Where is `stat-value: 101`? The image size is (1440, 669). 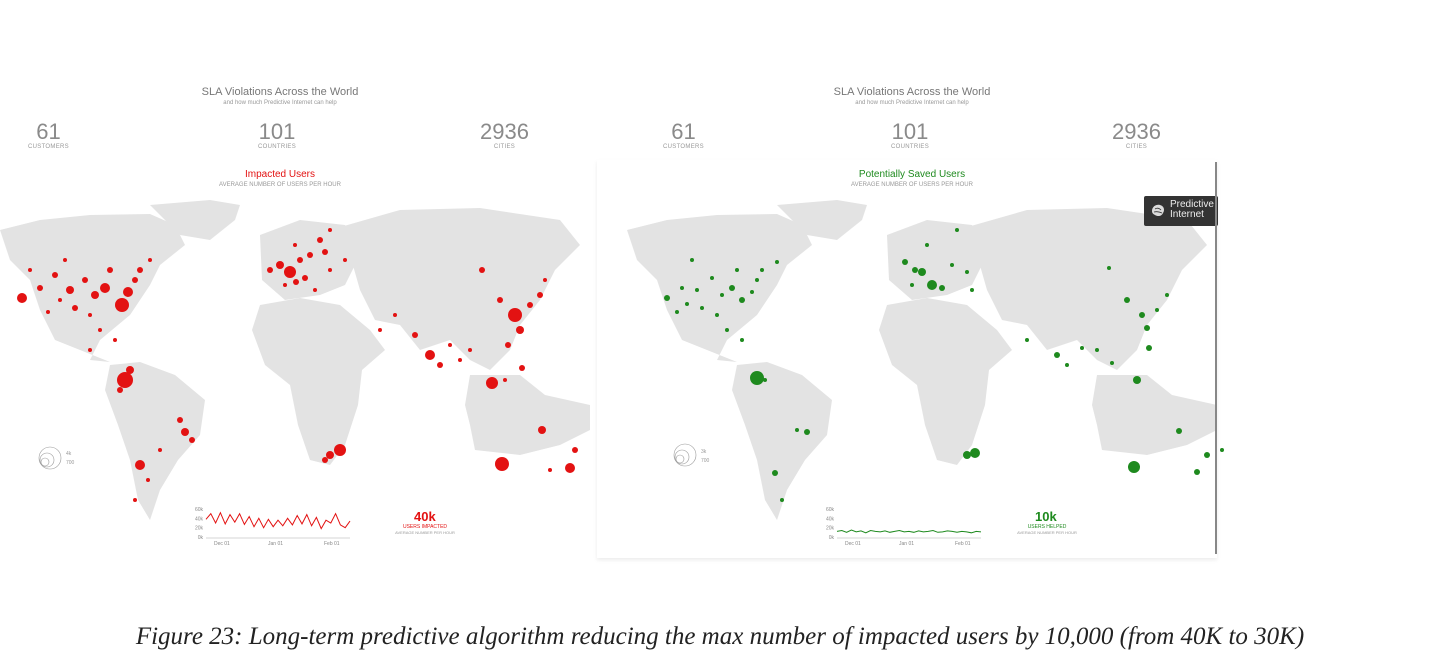
stat-value: 101 is located at coordinates (910, 131).